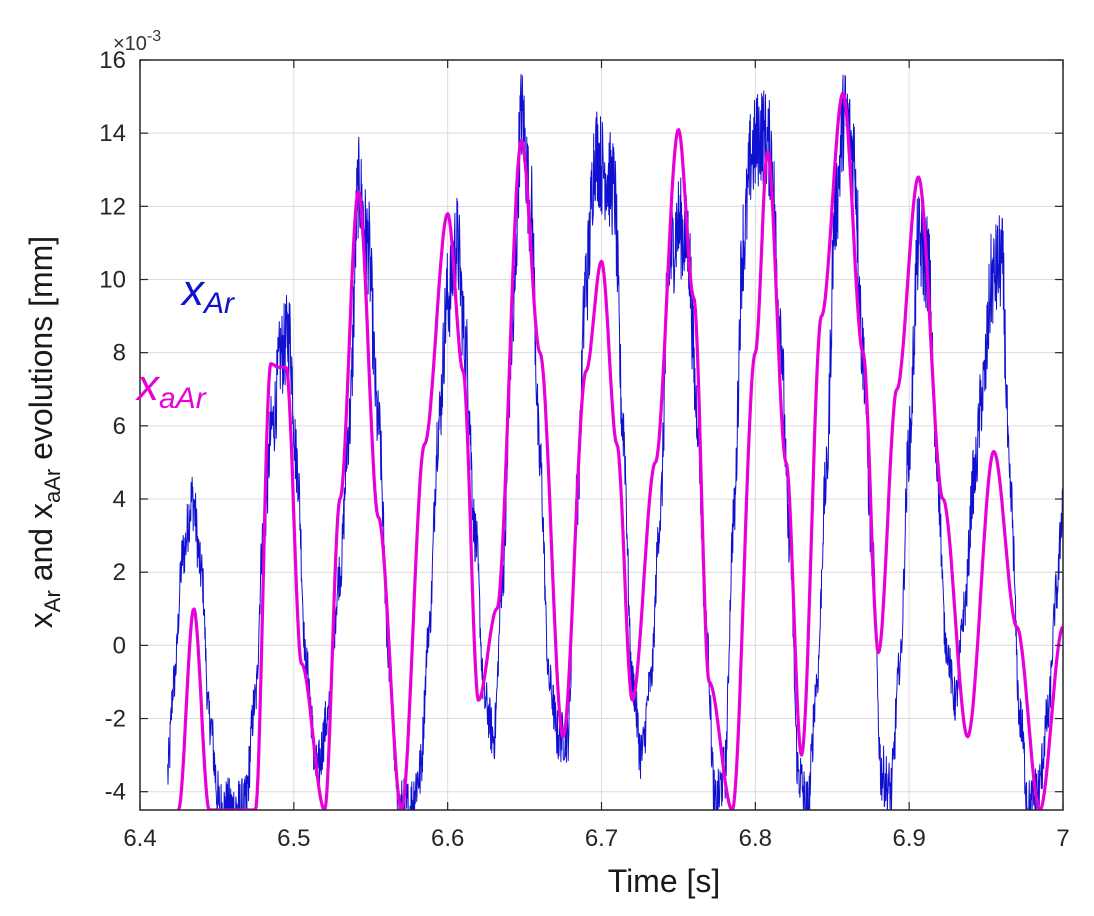 The width and height of the screenshot is (1094, 916). Describe the element at coordinates (112, 206) in the screenshot. I see `y-tick-label: 12` at that location.